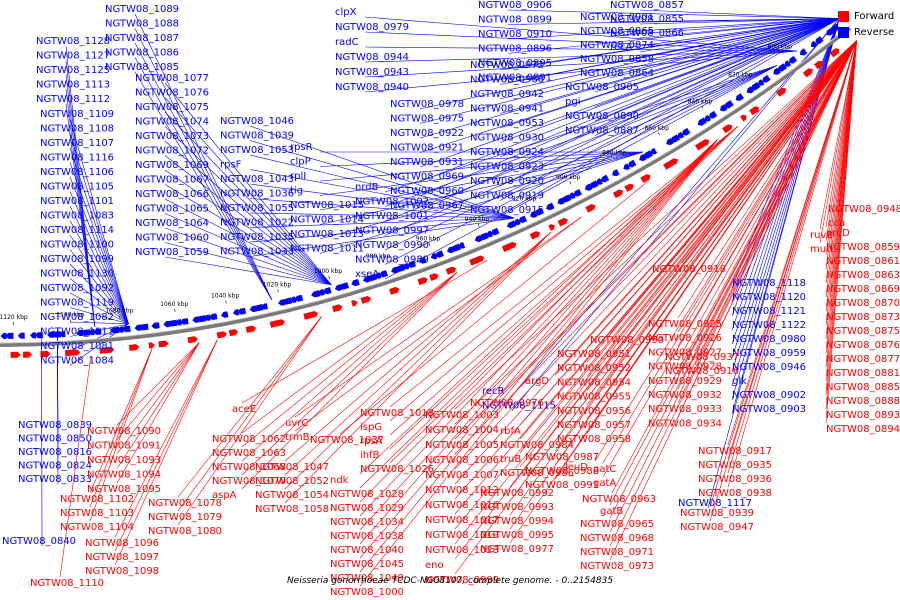 The width and height of the screenshot is (900, 600). Describe the element at coordinates (515, 34) in the screenshot. I see `reverse-gene-label: NGTW08_0910` at that location.